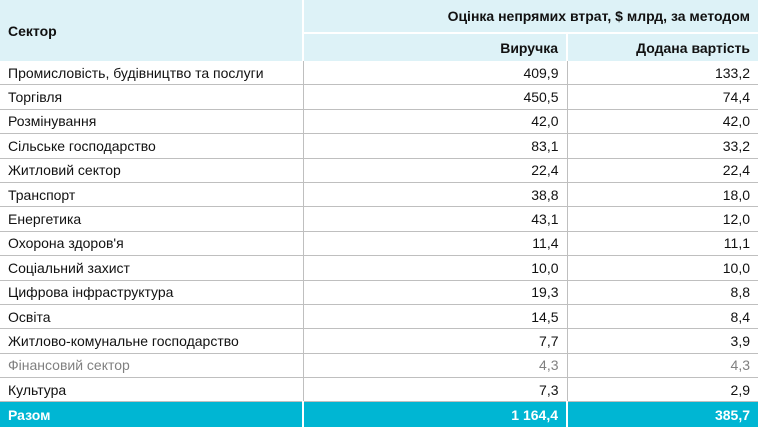  I want to click on sector-name: Житловий сектор, so click(151, 170).